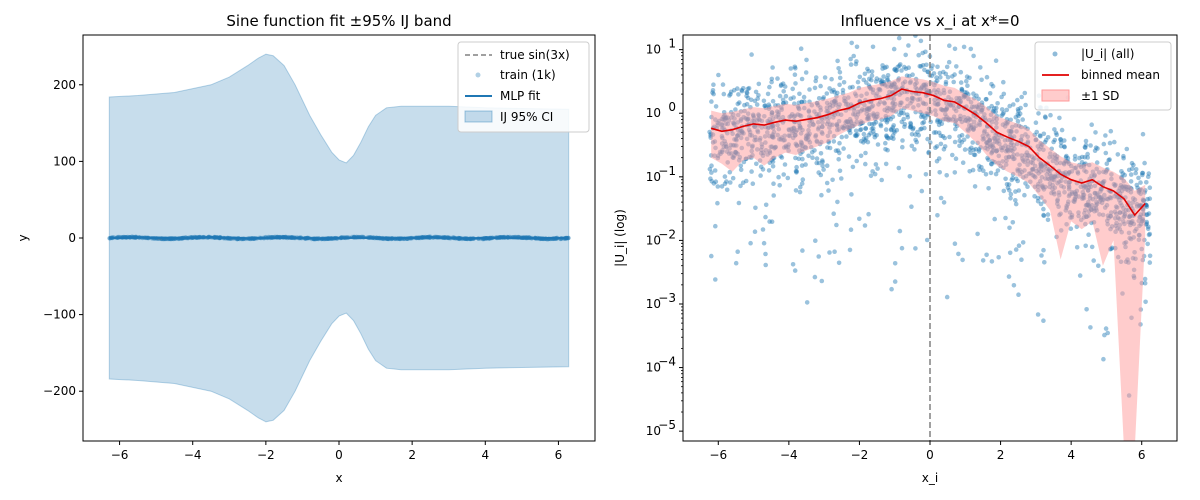 This screenshot has height=500, width=1200. Describe the element at coordinates (930, 455) in the screenshot. I see `x-tick-label: 0` at that location.